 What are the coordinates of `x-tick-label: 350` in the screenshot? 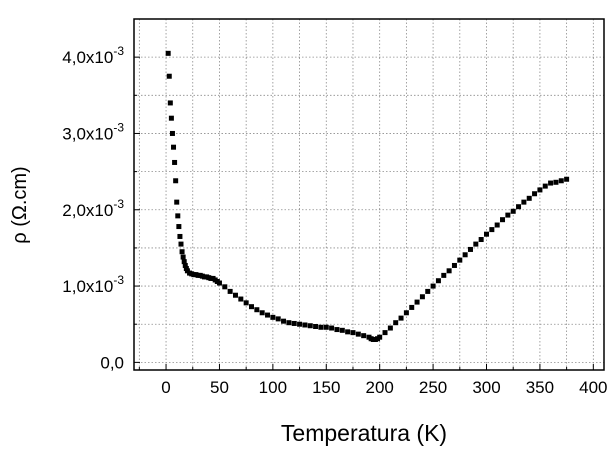 It's located at (540, 387).